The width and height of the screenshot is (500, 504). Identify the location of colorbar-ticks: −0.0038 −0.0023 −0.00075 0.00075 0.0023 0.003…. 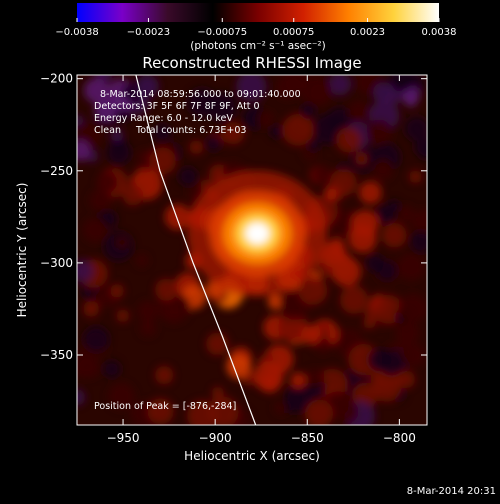
(256, 28).